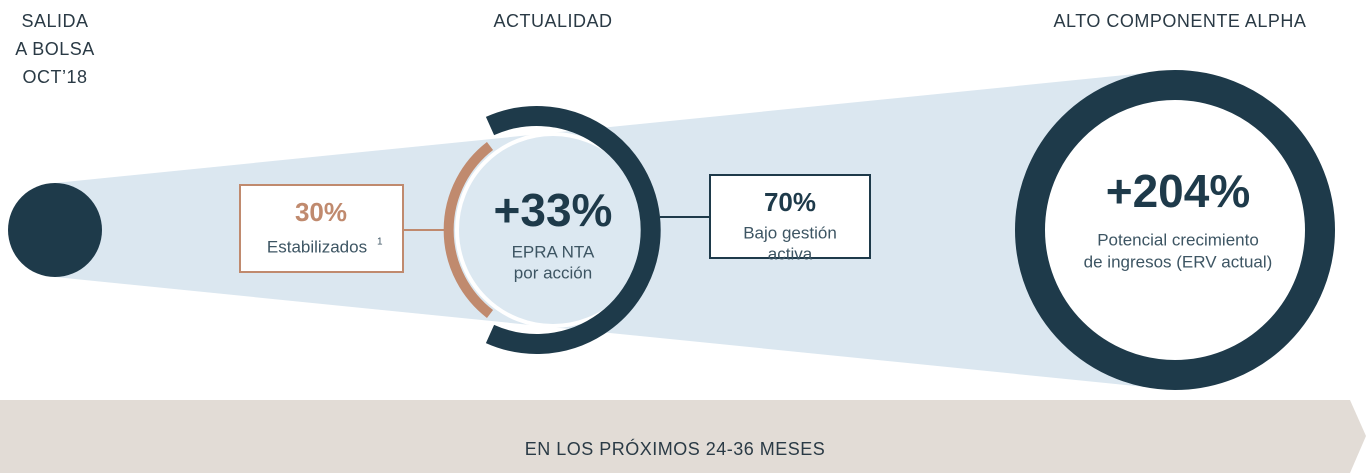 The width and height of the screenshot is (1366, 473). Describe the element at coordinates (553, 272) in the screenshot. I see `current-text: por acción` at that location.